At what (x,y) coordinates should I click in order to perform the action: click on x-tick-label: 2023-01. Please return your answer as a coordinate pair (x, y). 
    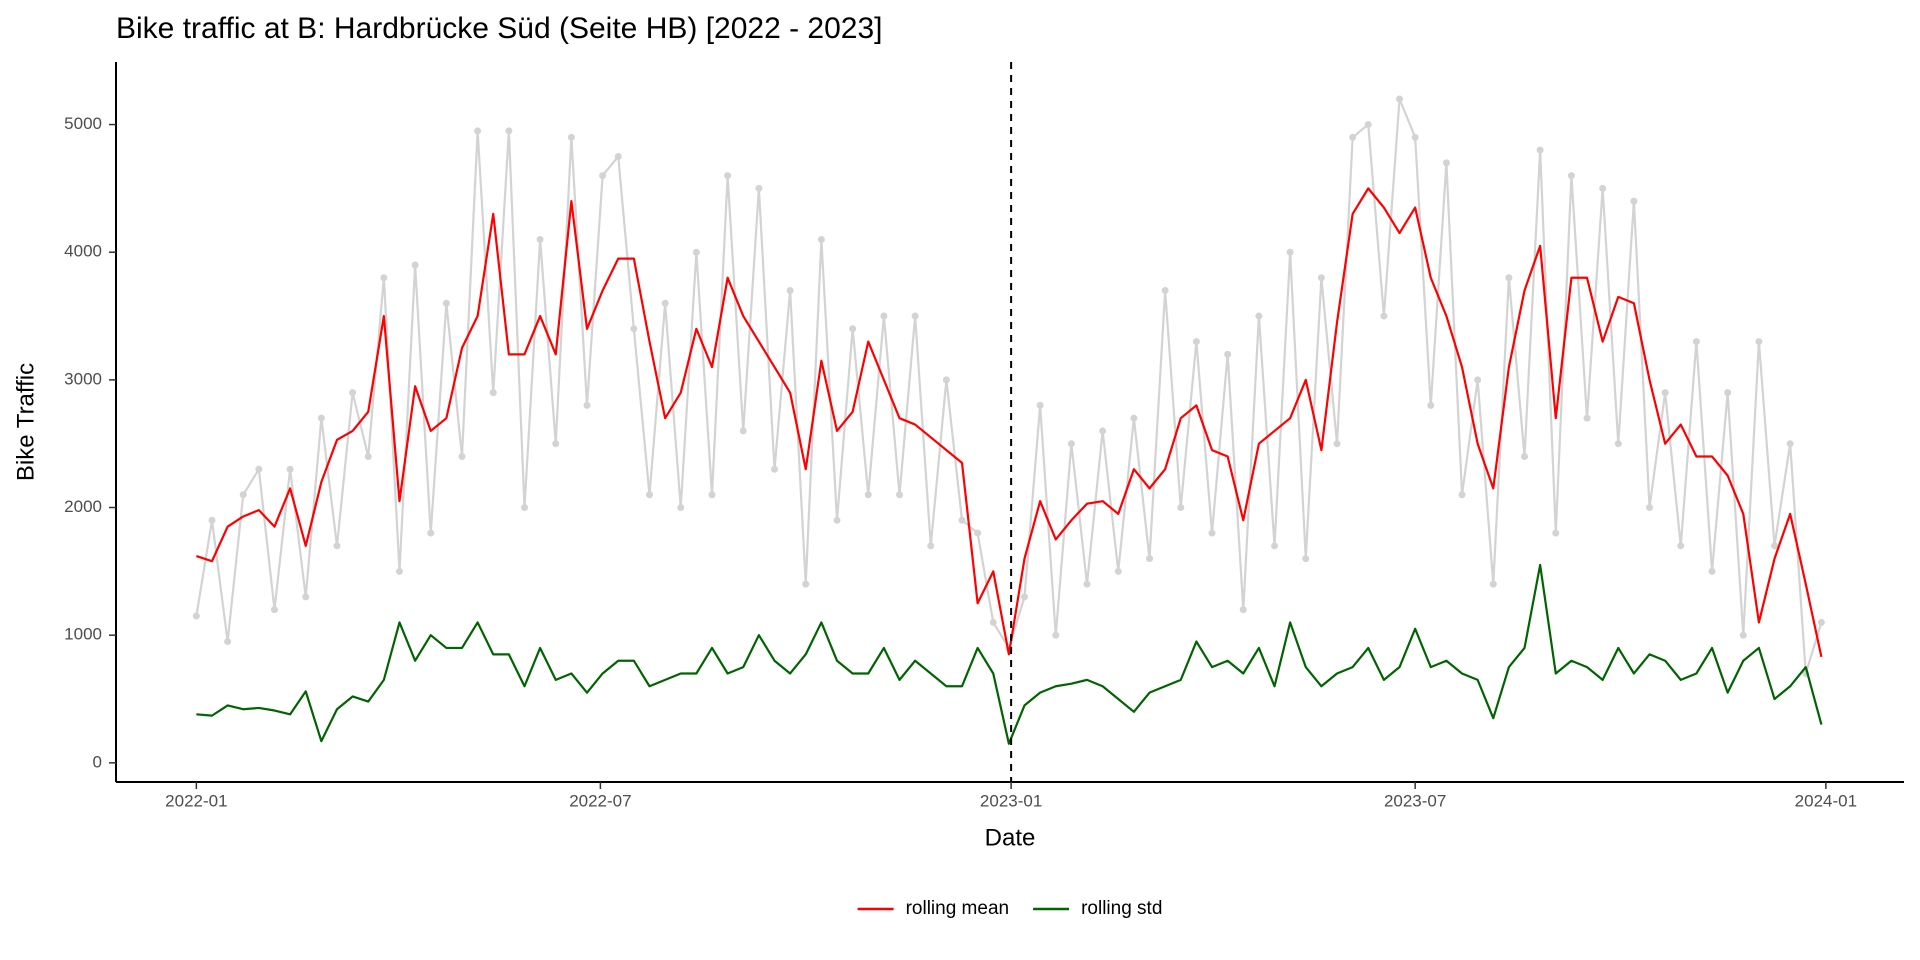
    Looking at the image, I should click on (1011, 800).